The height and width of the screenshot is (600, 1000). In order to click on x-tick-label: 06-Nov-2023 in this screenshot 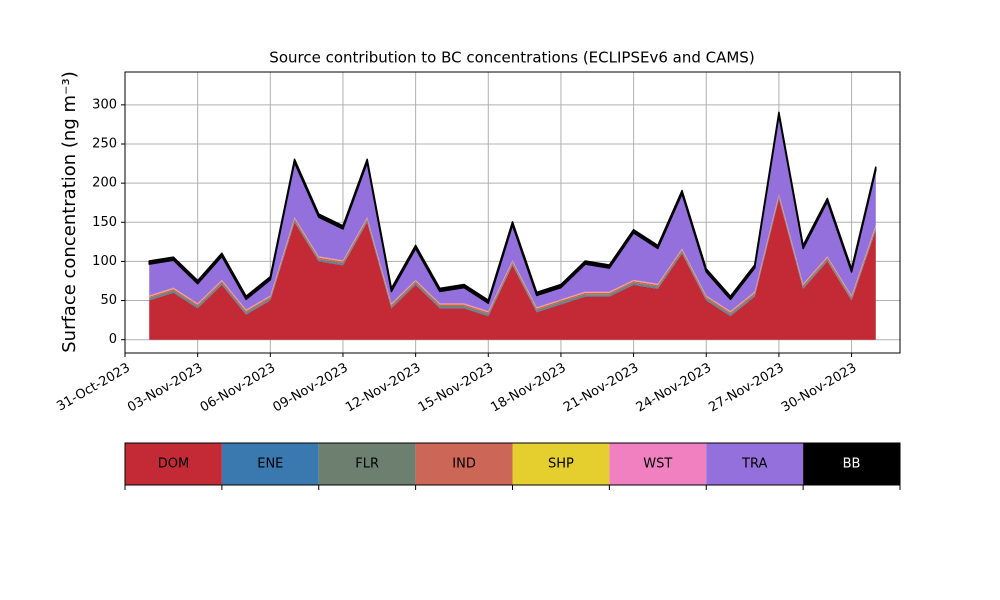, I will do `click(238, 388)`.